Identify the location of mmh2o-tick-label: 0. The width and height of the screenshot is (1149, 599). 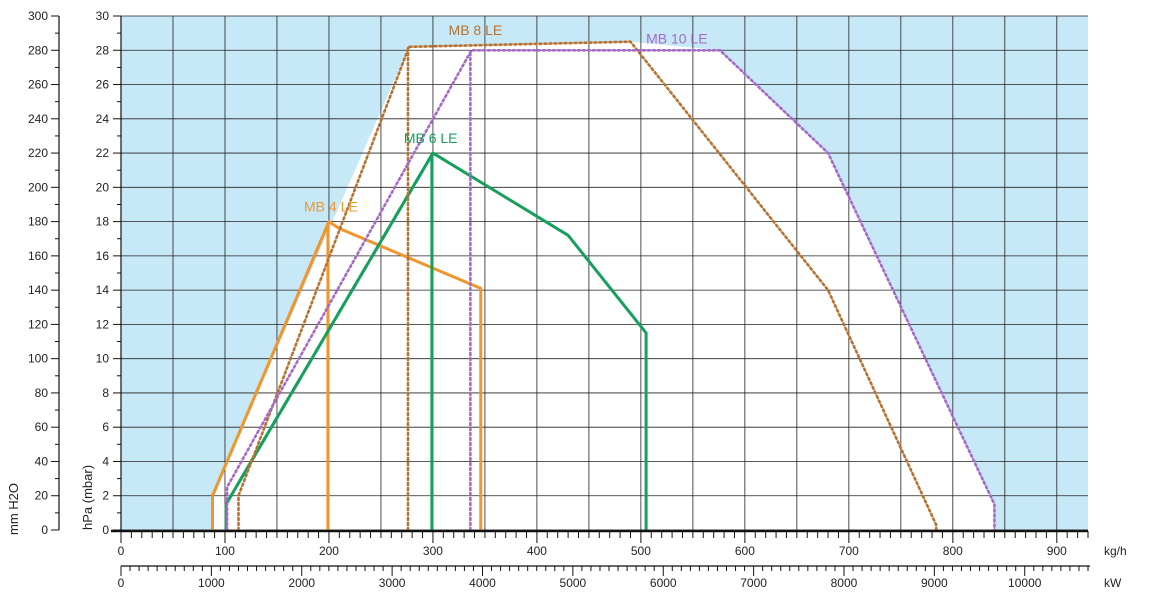
(44, 530).